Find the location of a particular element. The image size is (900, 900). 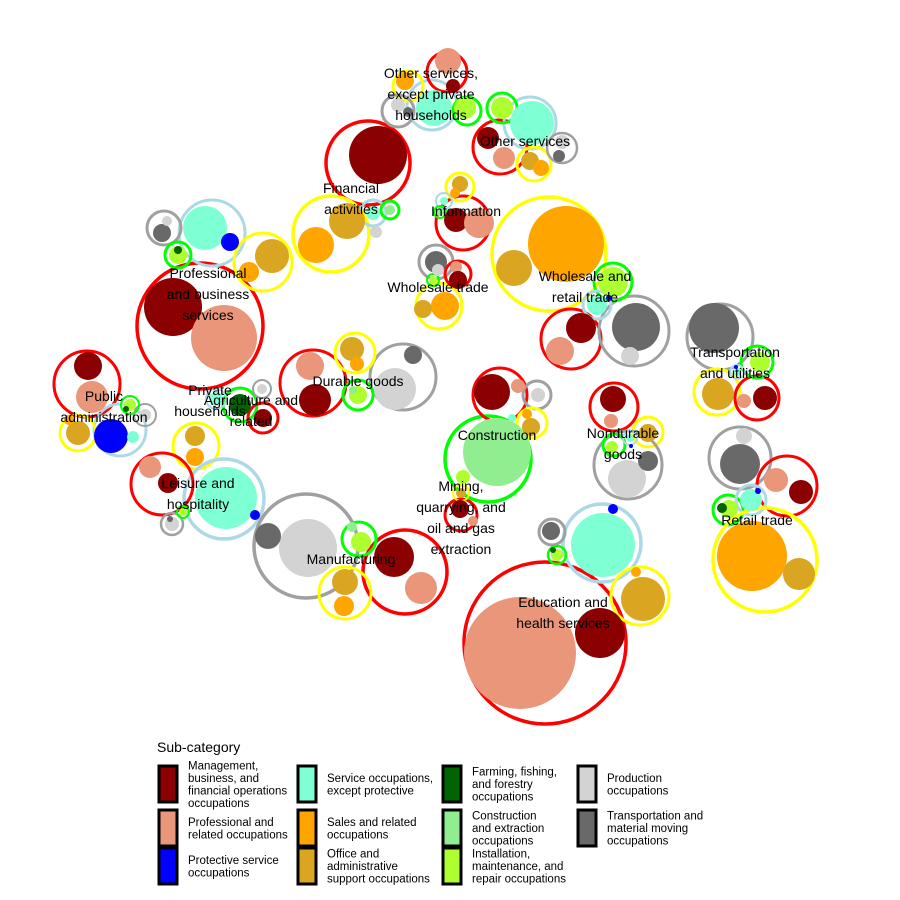

legend-item-farm: Farming, fishing, and forestry occupations is located at coordinates (499, 784).